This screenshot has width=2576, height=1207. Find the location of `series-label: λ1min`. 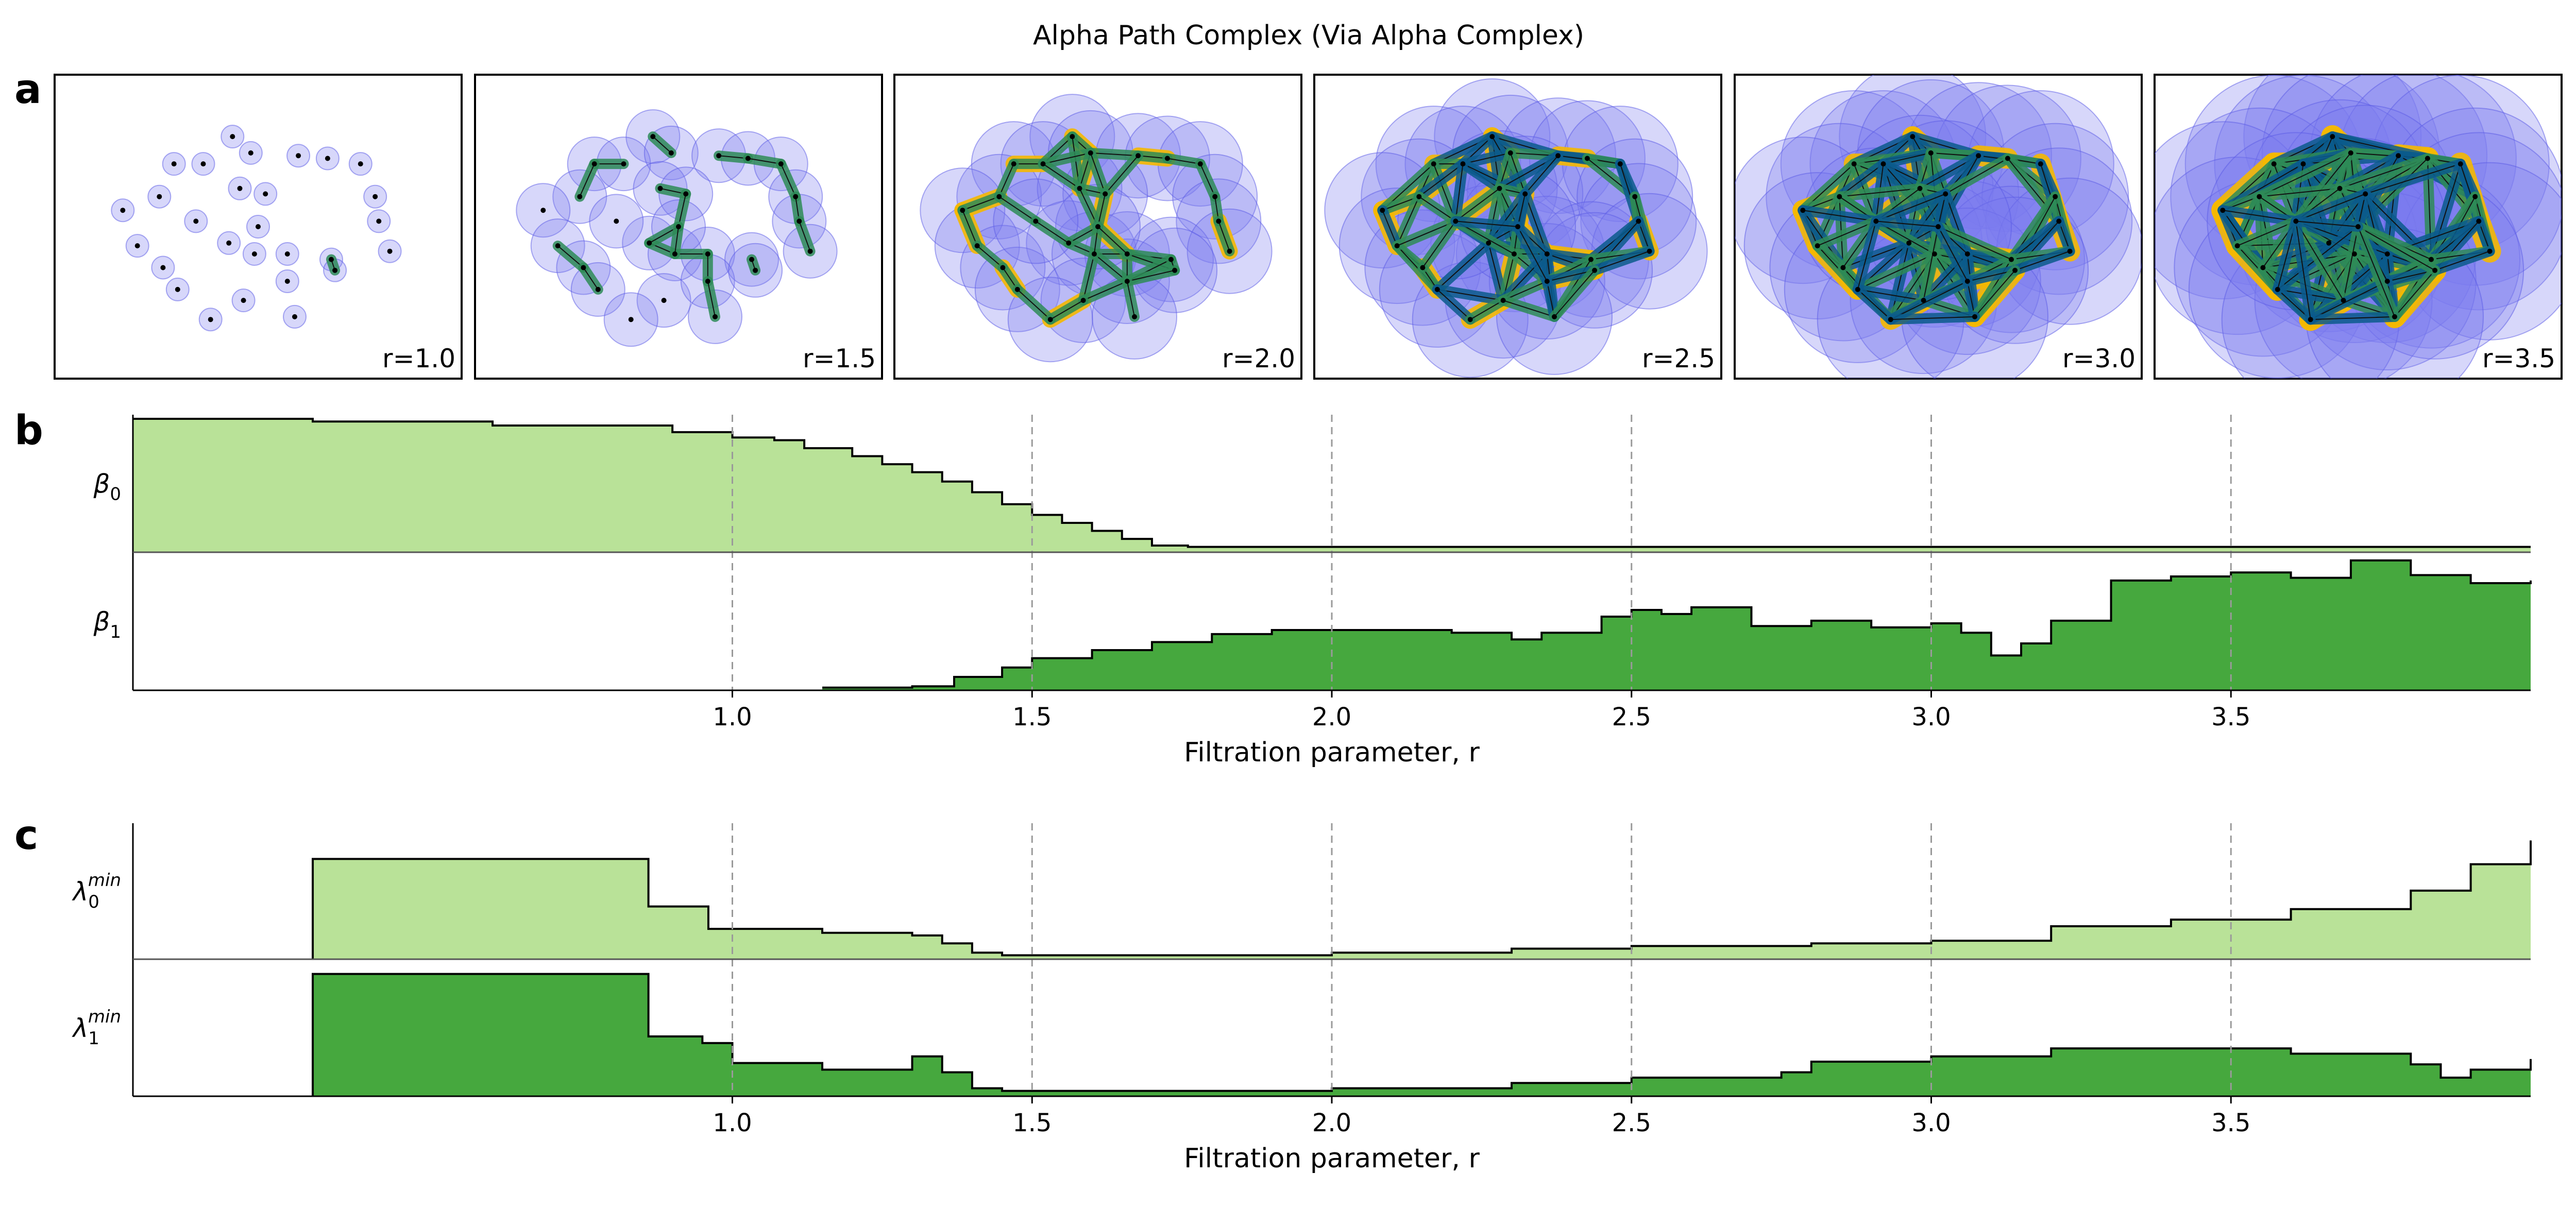

series-label: λ1min is located at coordinates (96, 1028).